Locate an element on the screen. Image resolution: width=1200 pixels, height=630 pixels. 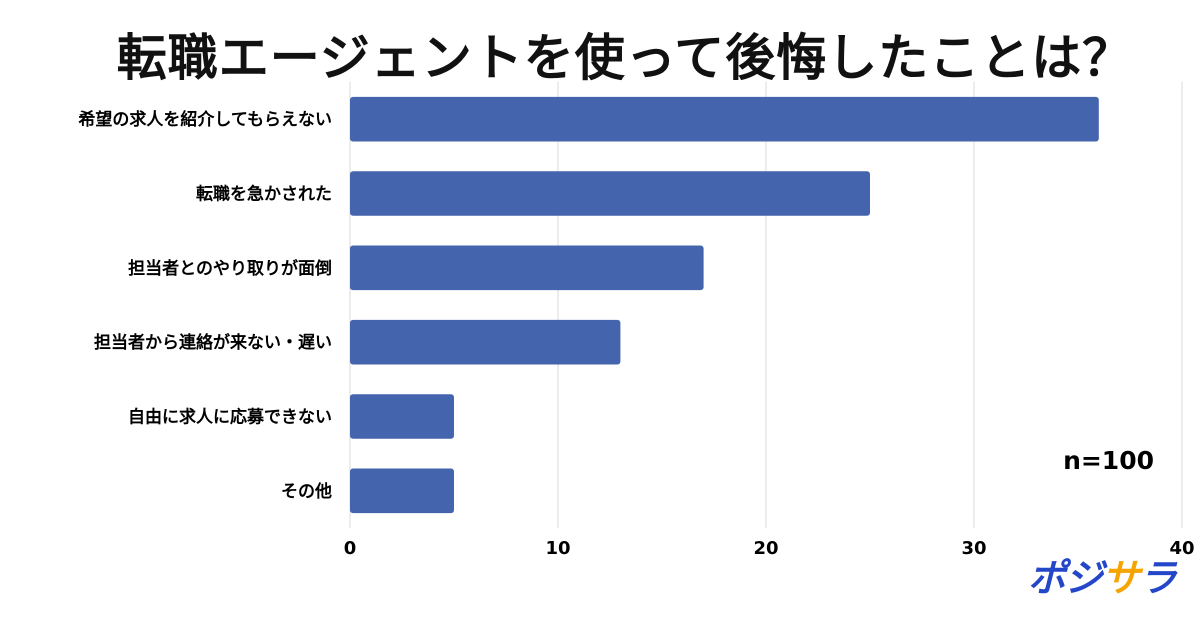
x-tick-label: 20 is located at coordinates (765, 548).